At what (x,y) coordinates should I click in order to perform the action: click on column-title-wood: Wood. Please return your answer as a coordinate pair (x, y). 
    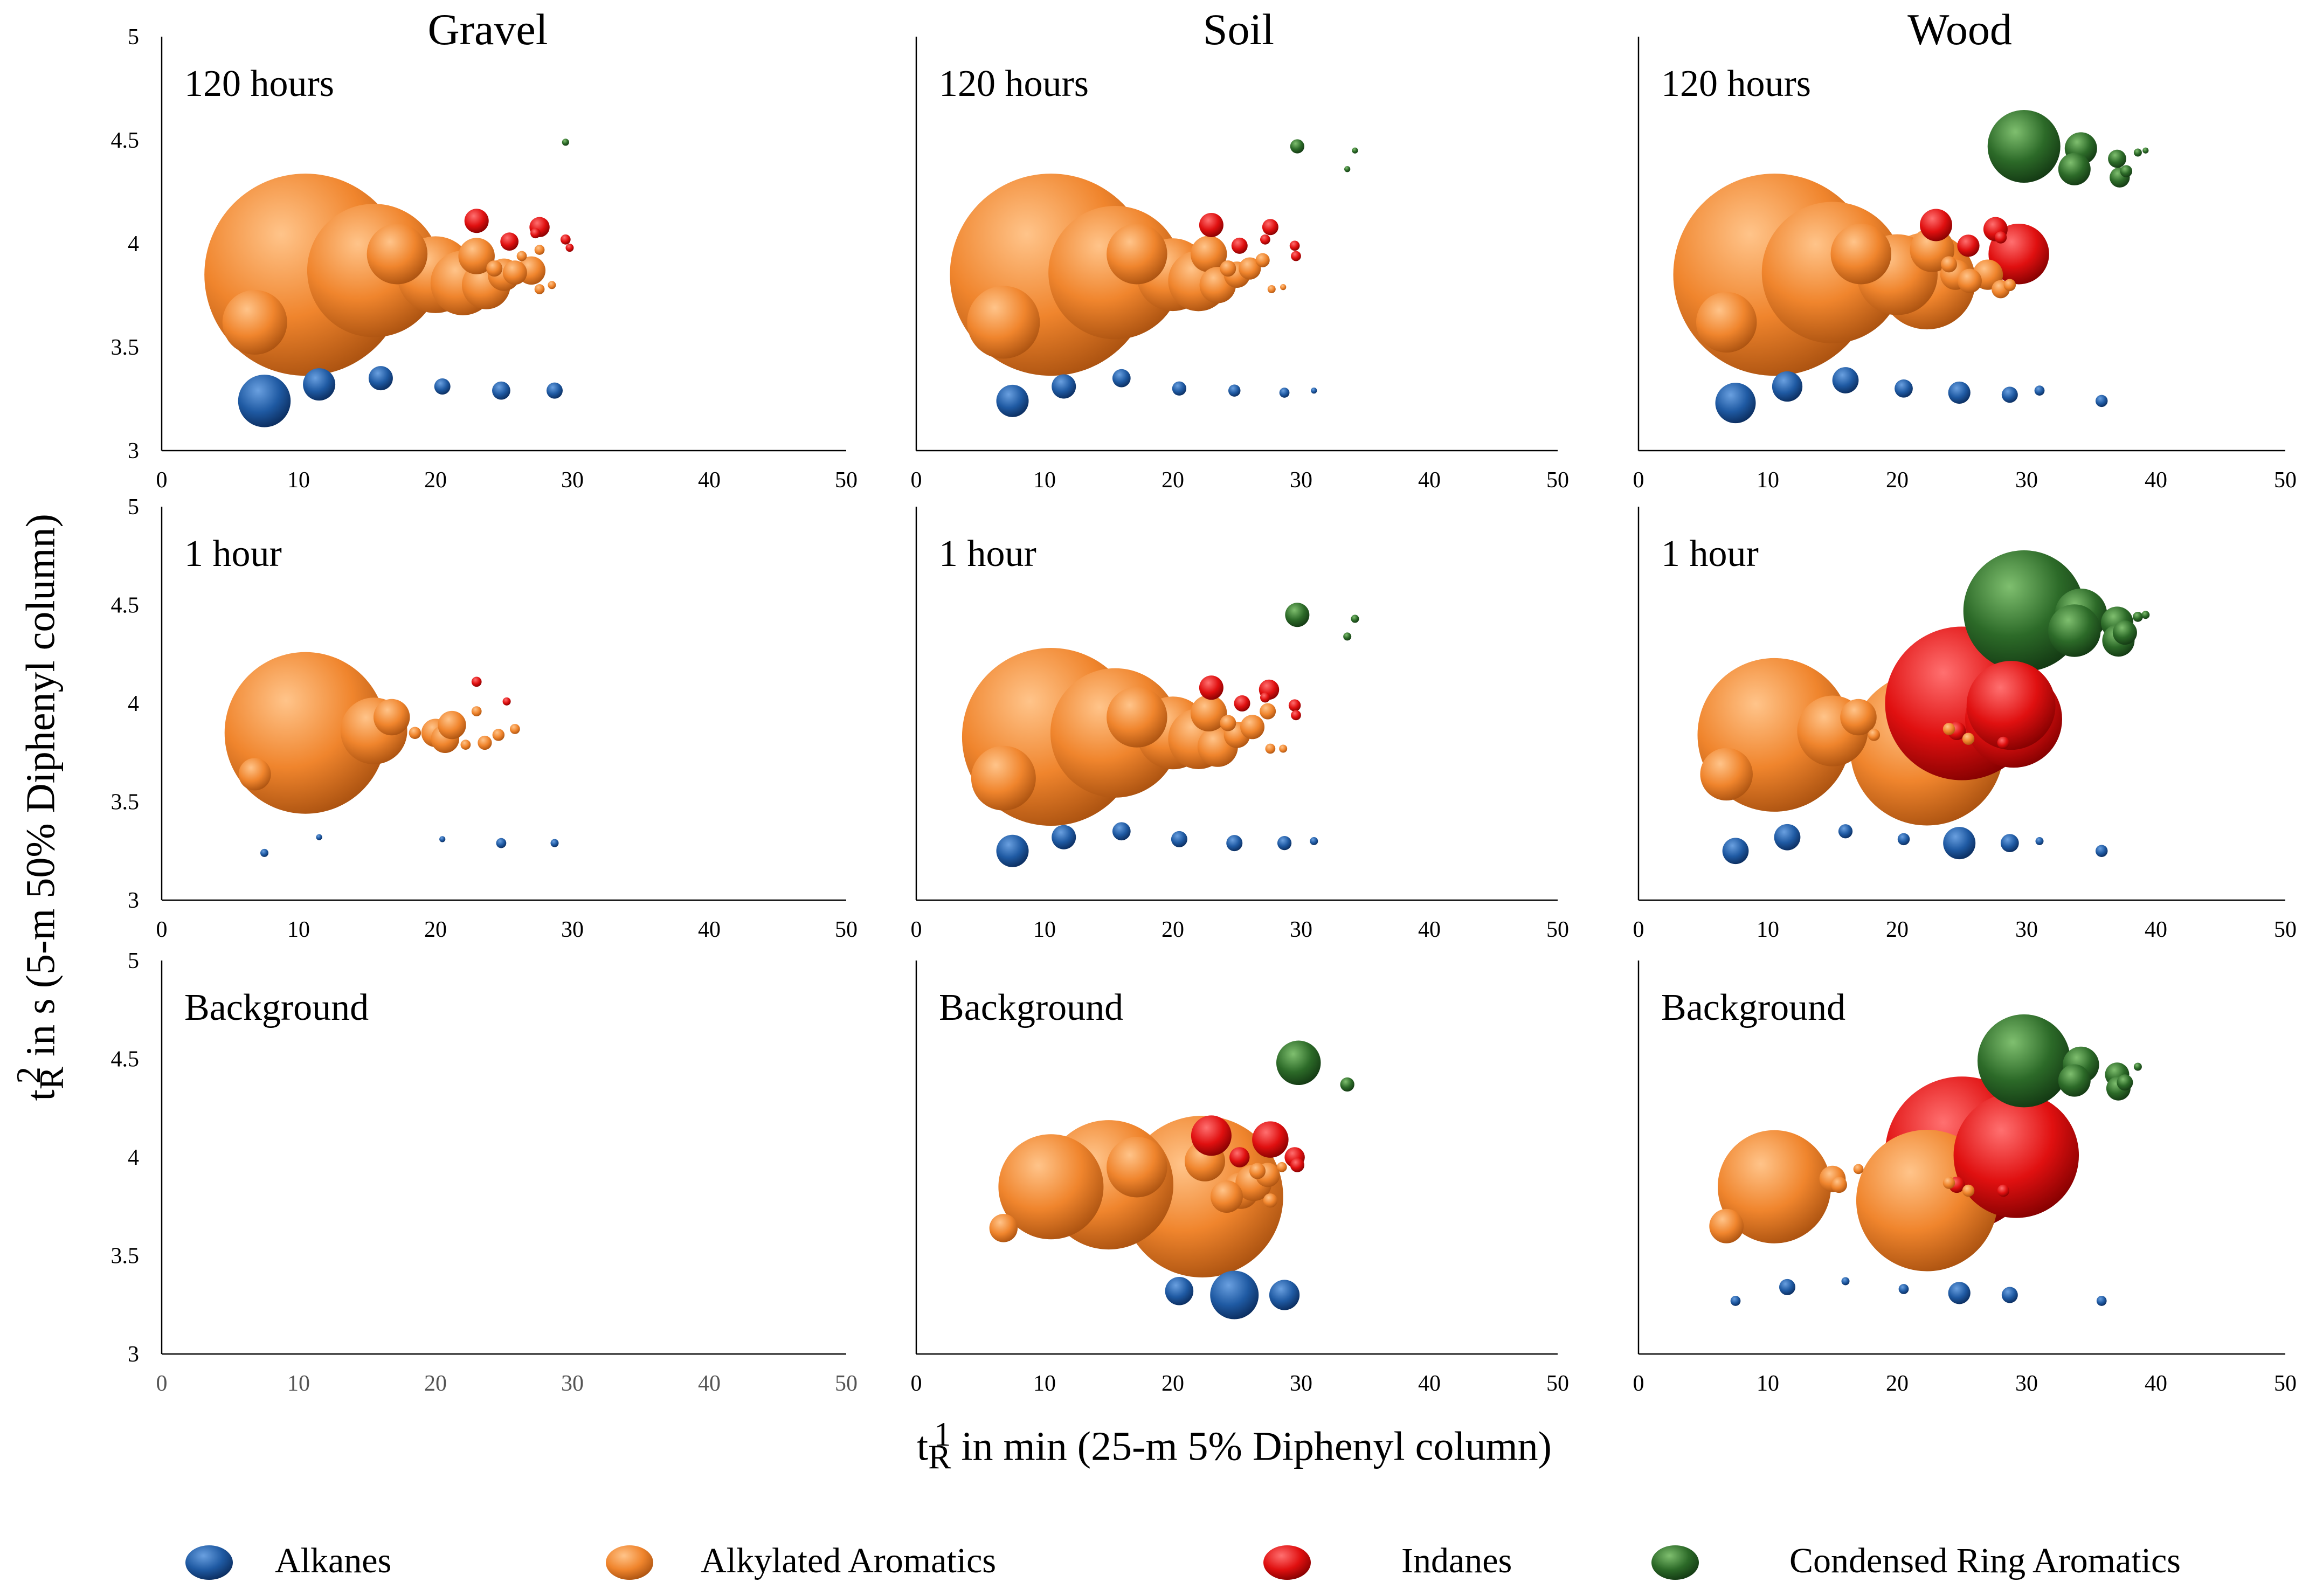
    Looking at the image, I should click on (1959, 29).